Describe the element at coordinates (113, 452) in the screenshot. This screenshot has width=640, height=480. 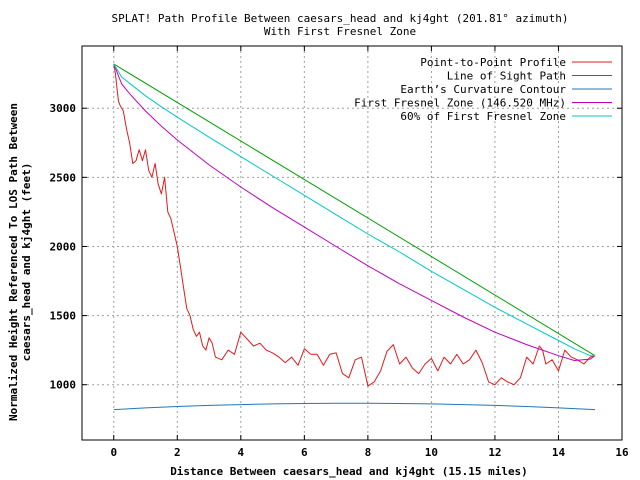
I see `x-tick-label: 0` at that location.